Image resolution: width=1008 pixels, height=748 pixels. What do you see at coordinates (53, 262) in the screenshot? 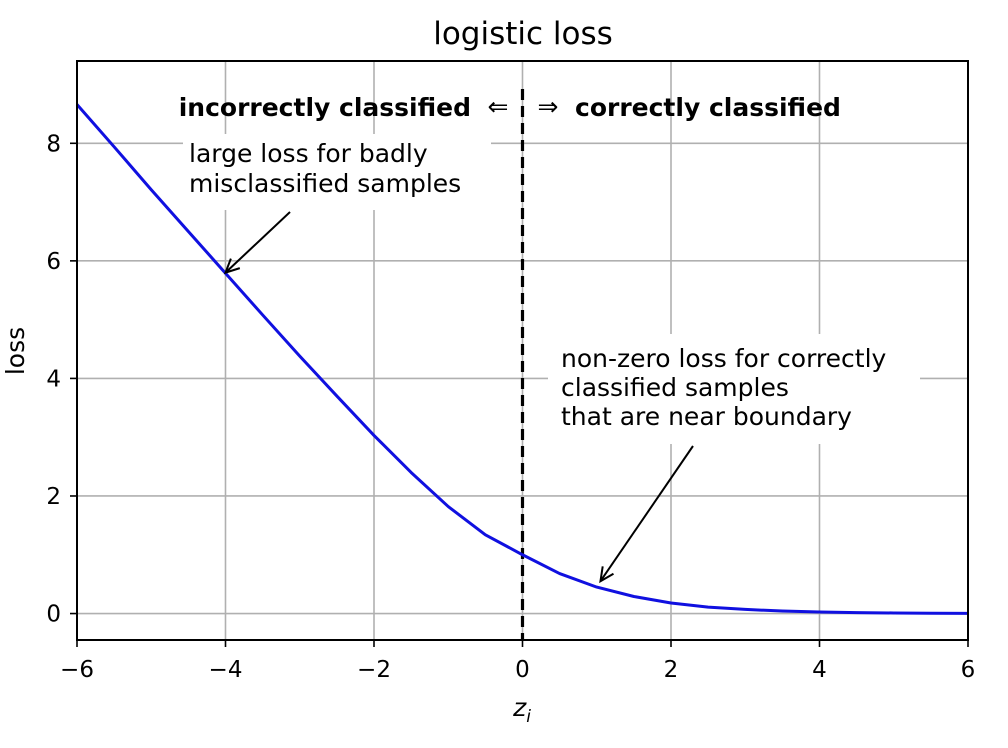
I see `y-tick-label-3: 6` at bounding box center [53, 262].